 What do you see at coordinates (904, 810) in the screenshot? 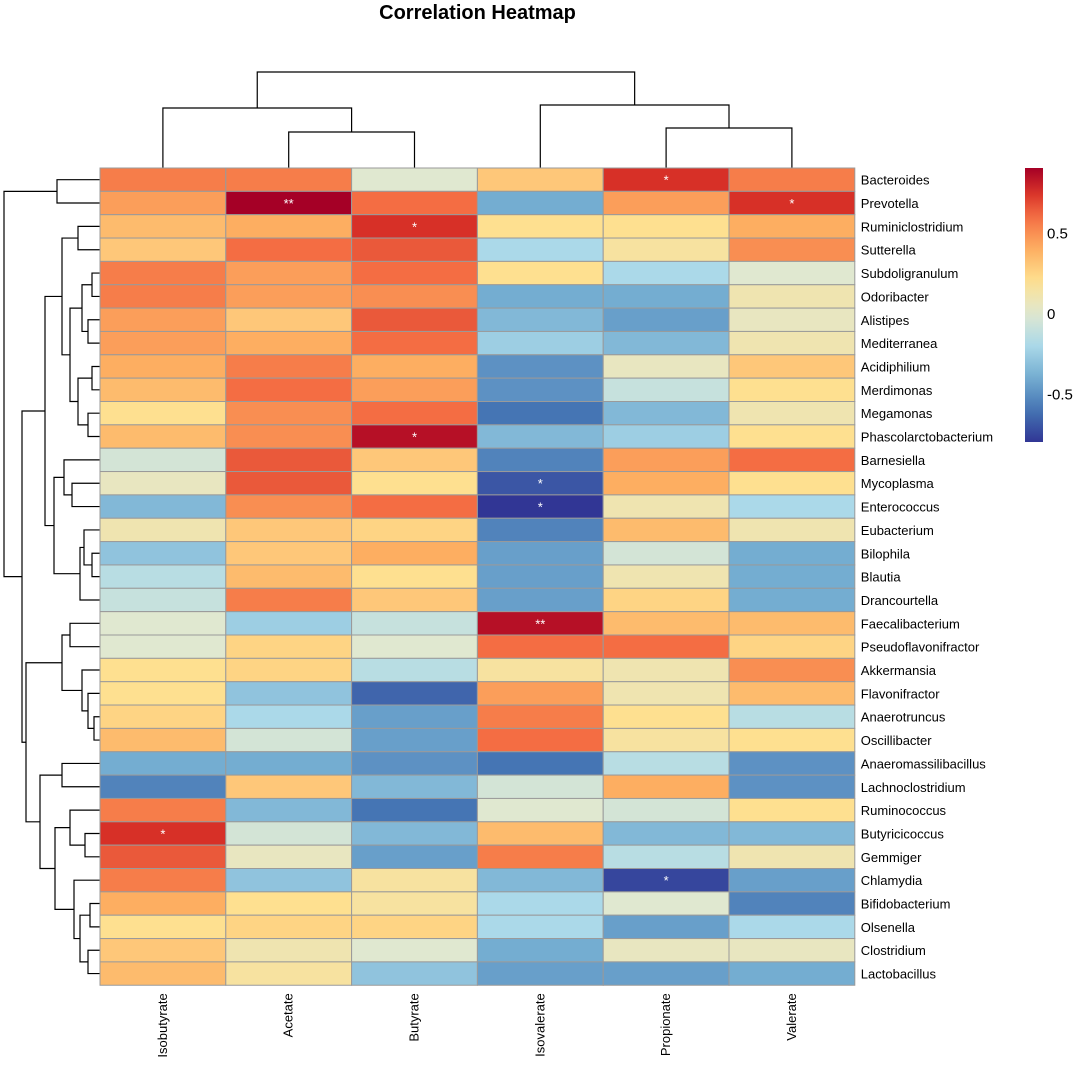
I see `row-label: Ruminococcus` at bounding box center [904, 810].